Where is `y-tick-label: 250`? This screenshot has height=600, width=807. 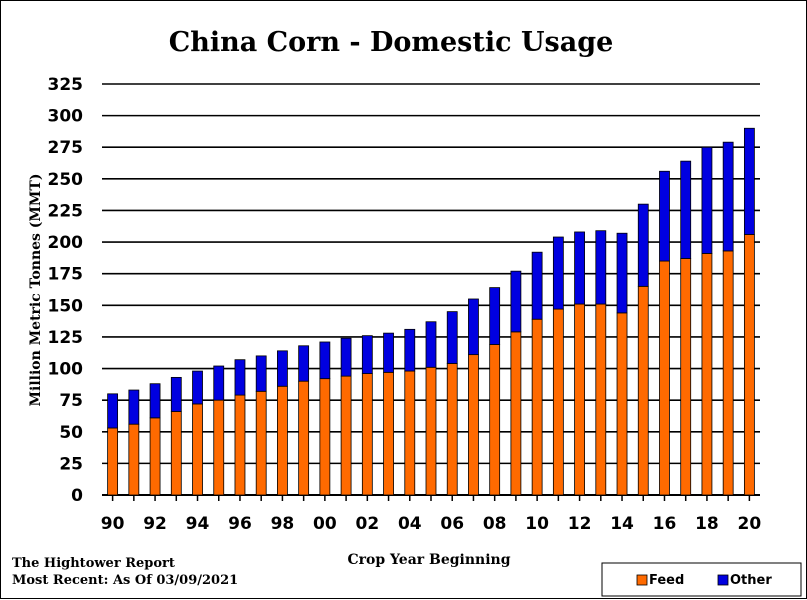
y-tick-label: 250 is located at coordinates (66, 180).